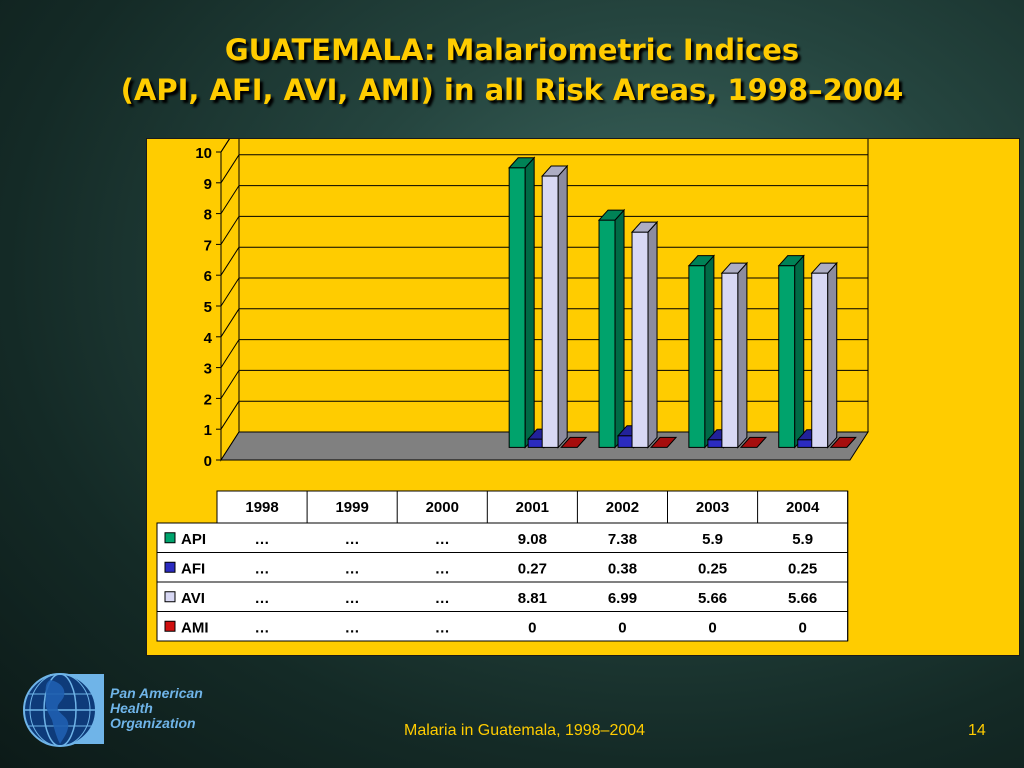 This screenshot has height=768, width=1024. What do you see at coordinates (170, 538) in the screenshot?
I see `legend-swatch-api` at bounding box center [170, 538].